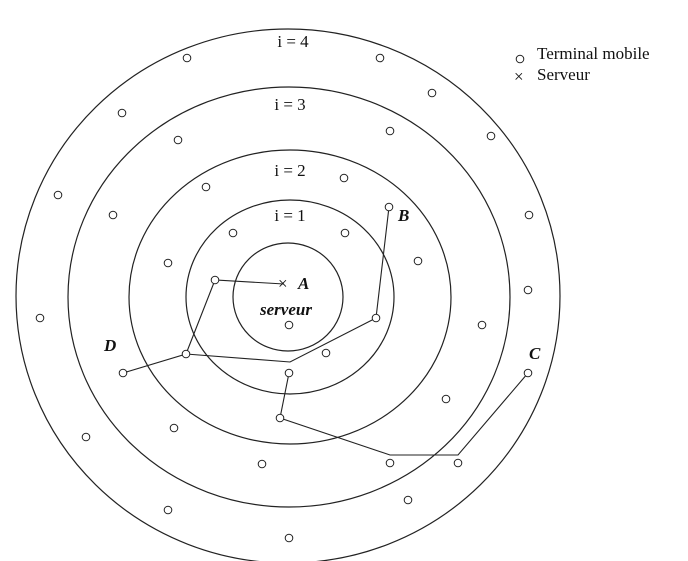 The image size is (688, 561). I want to click on node-label: B, so click(403, 215).